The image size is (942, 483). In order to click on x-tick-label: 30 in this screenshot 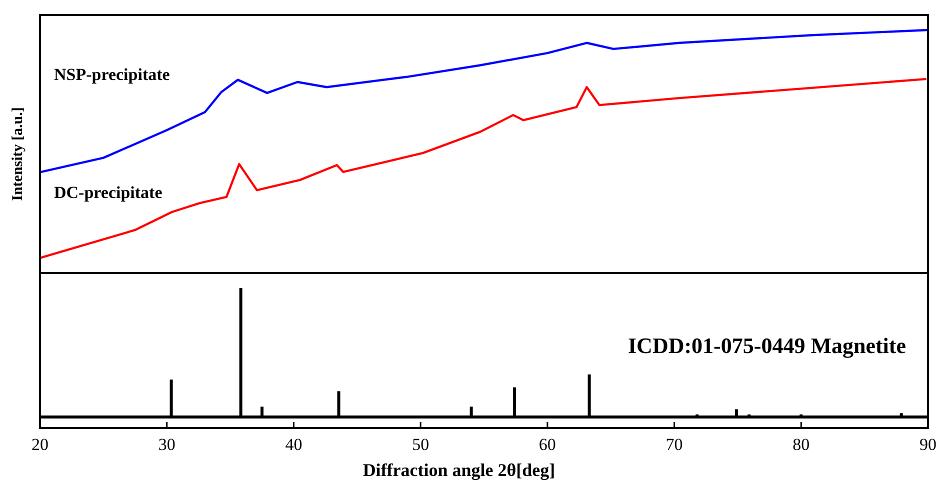, I will do `click(167, 444)`.